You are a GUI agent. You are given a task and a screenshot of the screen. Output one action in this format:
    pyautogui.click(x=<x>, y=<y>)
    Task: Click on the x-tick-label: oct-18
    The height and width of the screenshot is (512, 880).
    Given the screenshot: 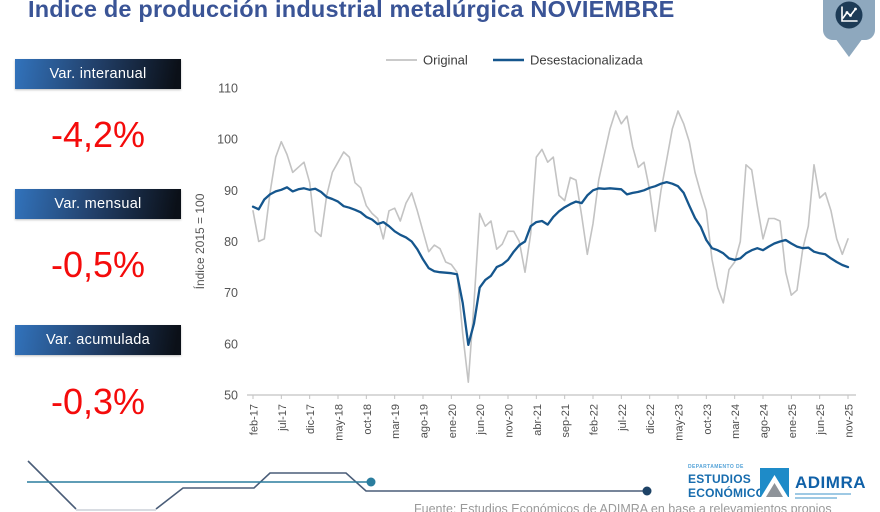 What is the action you would take?
    pyautogui.click(x=368, y=419)
    